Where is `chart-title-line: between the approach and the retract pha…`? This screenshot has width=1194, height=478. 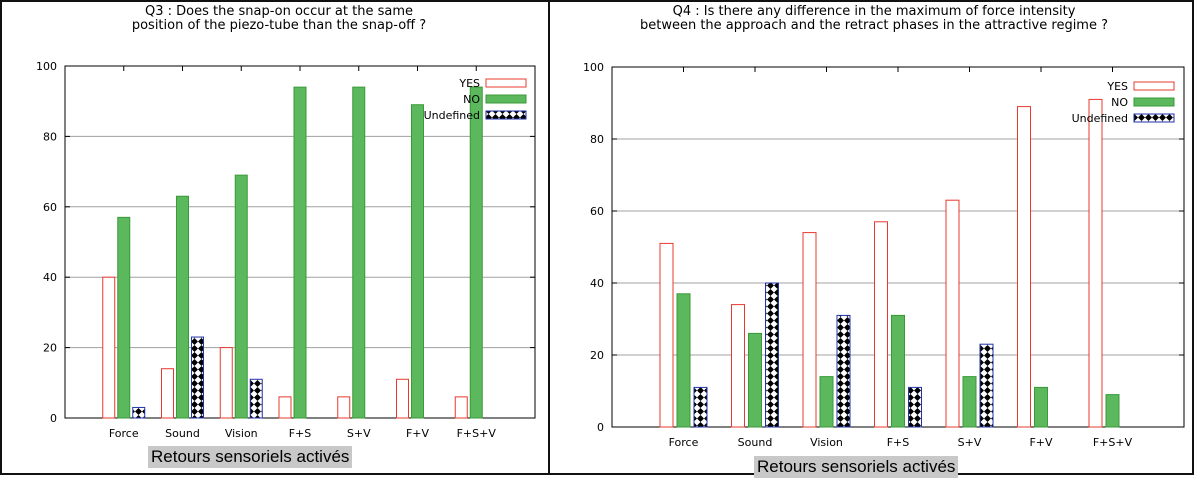 chart-title-line: between the approach and the retract pha… is located at coordinates (874, 25).